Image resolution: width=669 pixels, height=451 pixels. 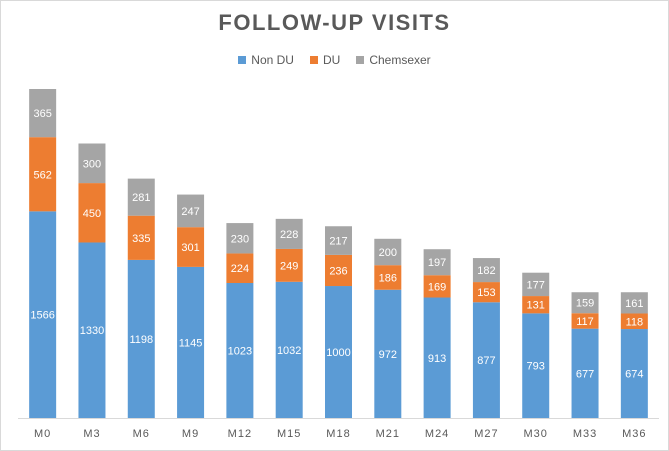 I want to click on legend-label-du: DU, so click(x=331, y=60).